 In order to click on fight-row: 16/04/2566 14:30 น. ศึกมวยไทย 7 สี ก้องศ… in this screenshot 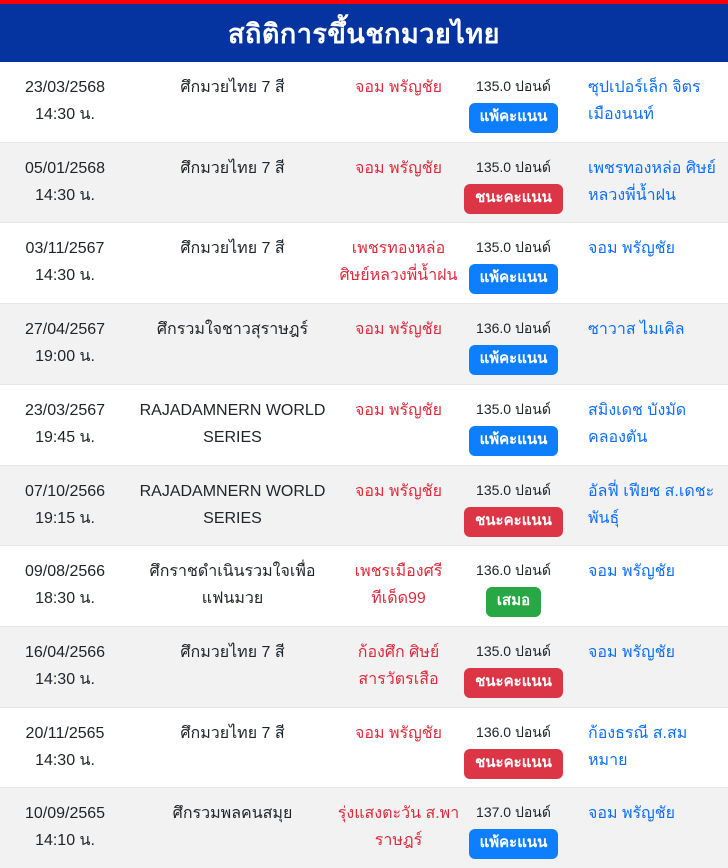, I will do `click(364, 666)`.